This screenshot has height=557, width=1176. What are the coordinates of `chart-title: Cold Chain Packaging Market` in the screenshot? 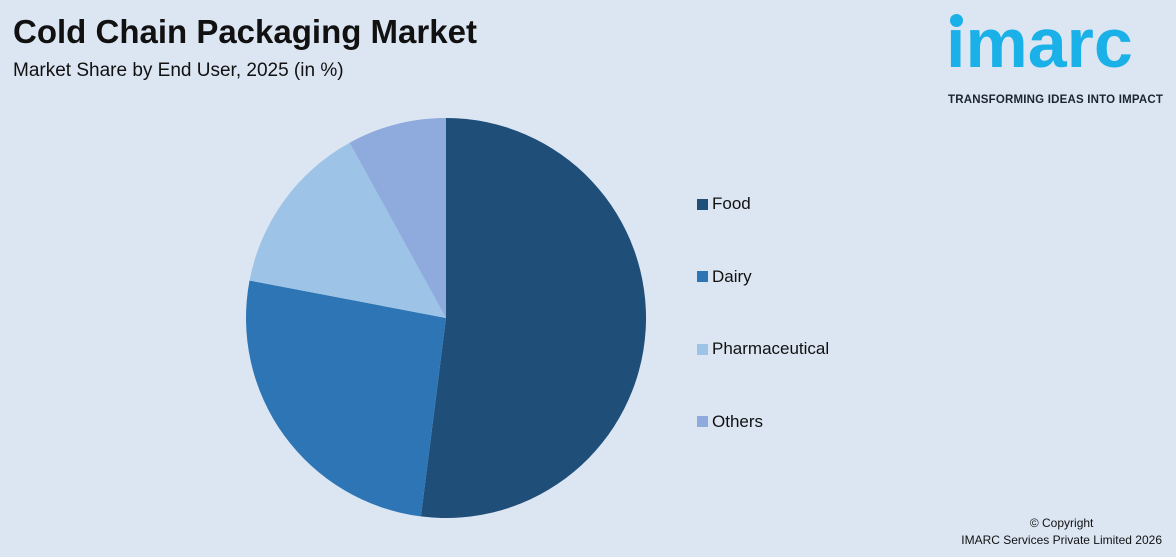 It's located at (245, 31).